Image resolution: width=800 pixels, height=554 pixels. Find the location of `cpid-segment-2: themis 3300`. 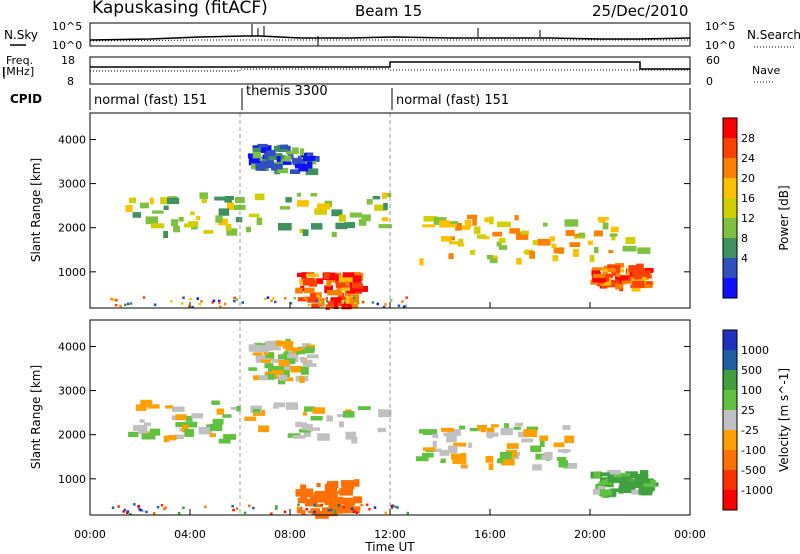

cpid-segment-2: themis 3300 is located at coordinates (287, 91).